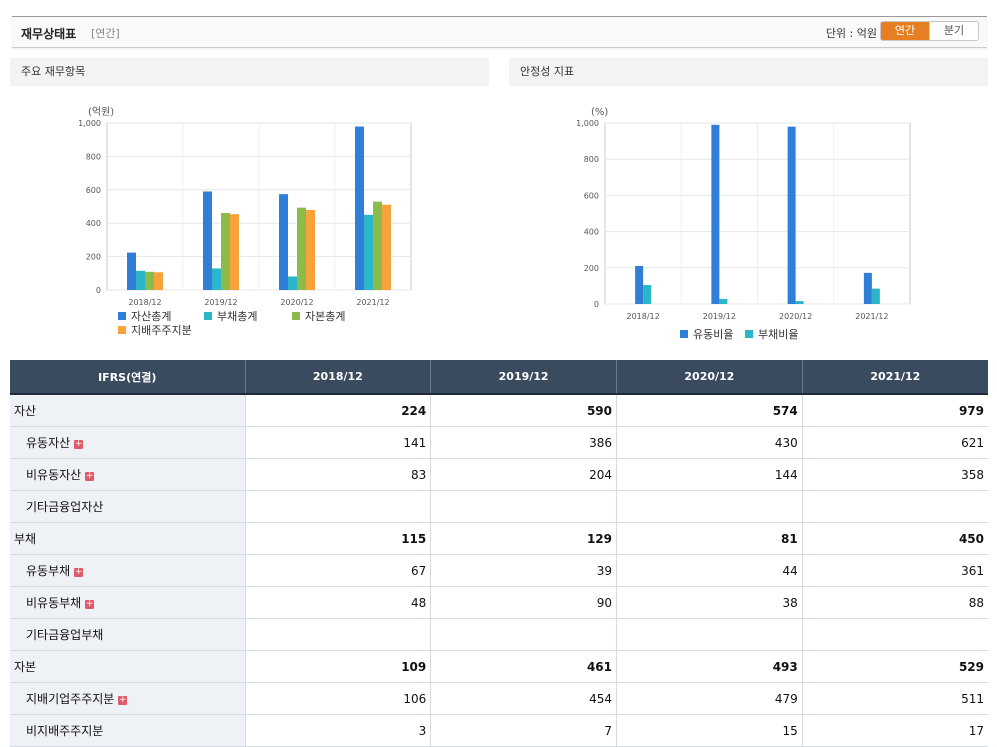 This screenshot has width=997, height=747. I want to click on table-cell: 81, so click(709, 538).